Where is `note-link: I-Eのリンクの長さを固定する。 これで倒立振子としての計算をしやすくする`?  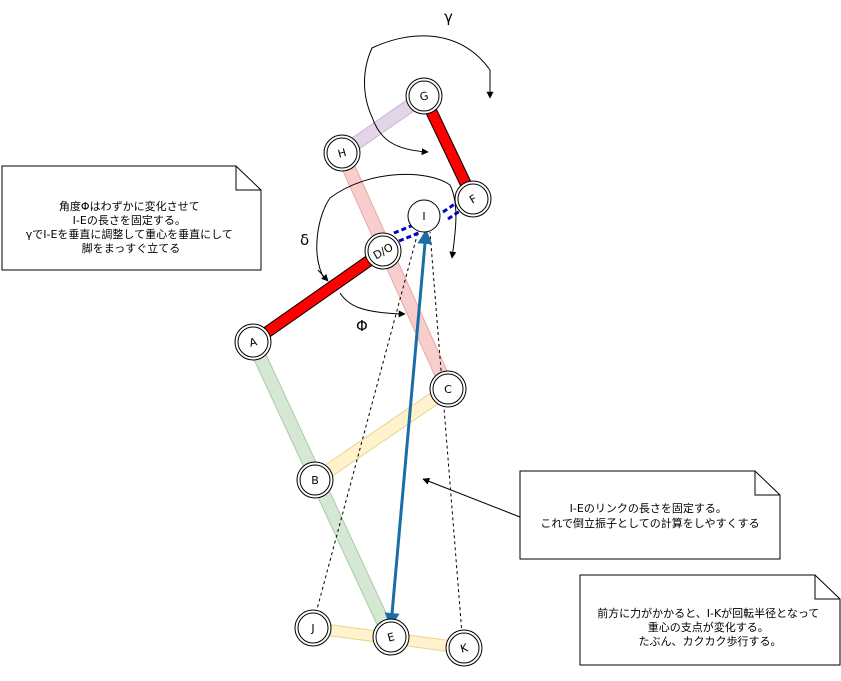
note-link: I-Eのリンクの長さを固定する。 これで倒立振子としての計算をしやすくする is located at coordinates (650, 515).